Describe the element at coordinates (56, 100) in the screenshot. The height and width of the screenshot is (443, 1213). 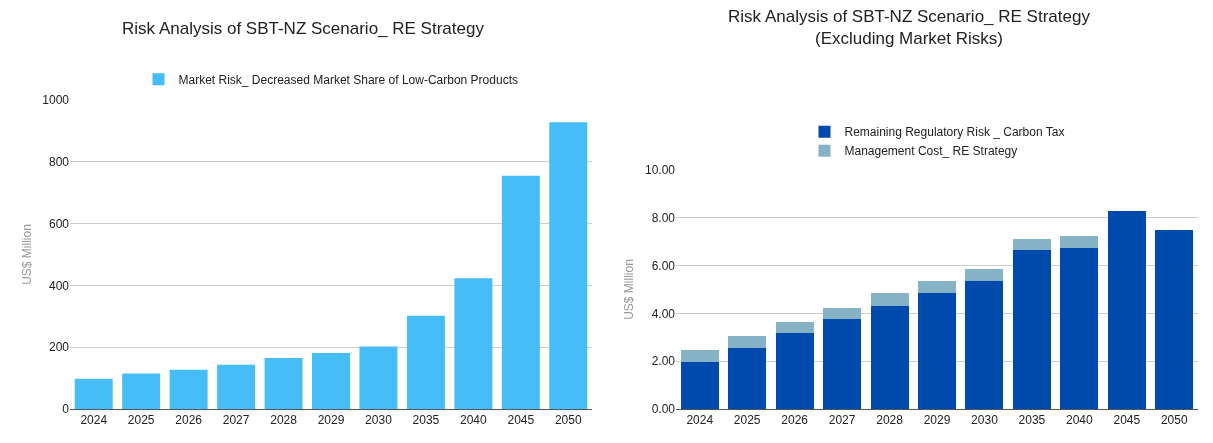
I see `y-tick-label: 1000` at that location.